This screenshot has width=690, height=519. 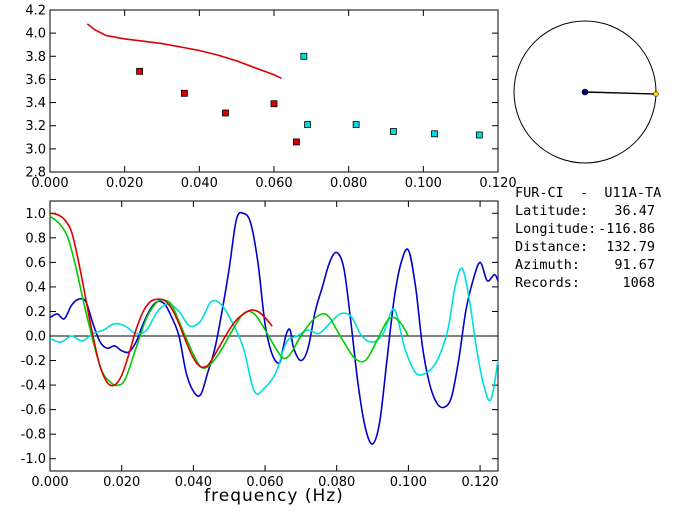 I want to click on azimuth-end-dot, so click(x=656, y=94).